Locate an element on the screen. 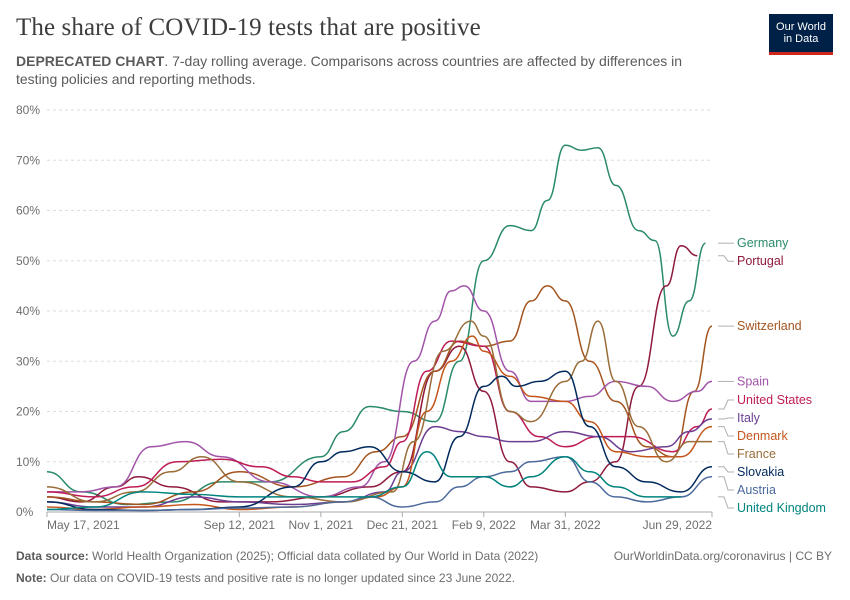  y-tick-label: 70% is located at coordinates (28, 160).